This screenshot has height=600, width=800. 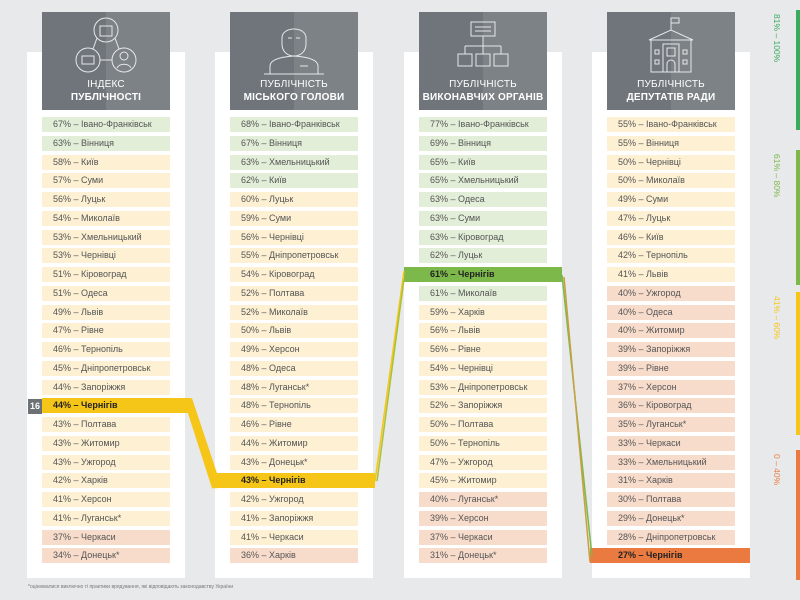 What do you see at coordinates (294, 256) in the screenshot?
I see `city-row: 55% – Дніпропетровськ` at bounding box center [294, 256].